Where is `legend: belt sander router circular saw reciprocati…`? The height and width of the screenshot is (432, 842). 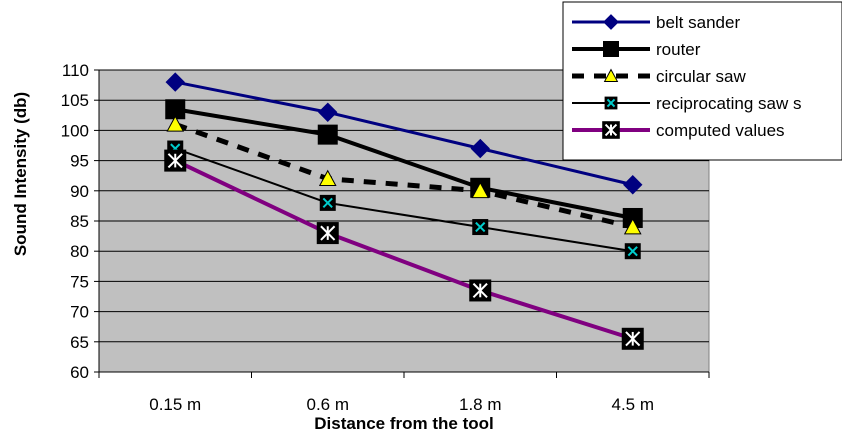
legend: belt sander router circular saw reciprocati… is located at coordinates (702, 81).